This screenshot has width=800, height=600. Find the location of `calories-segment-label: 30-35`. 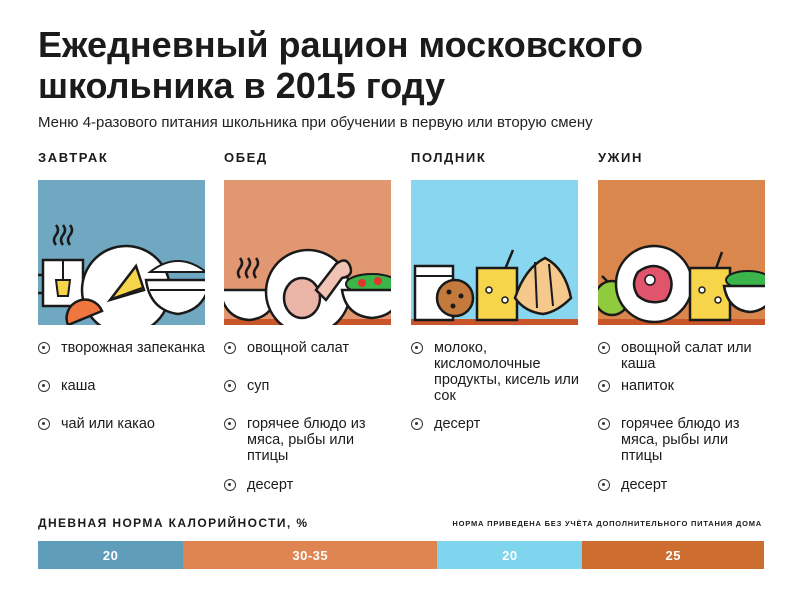

calories-segment-label: 30-35 is located at coordinates (310, 555).